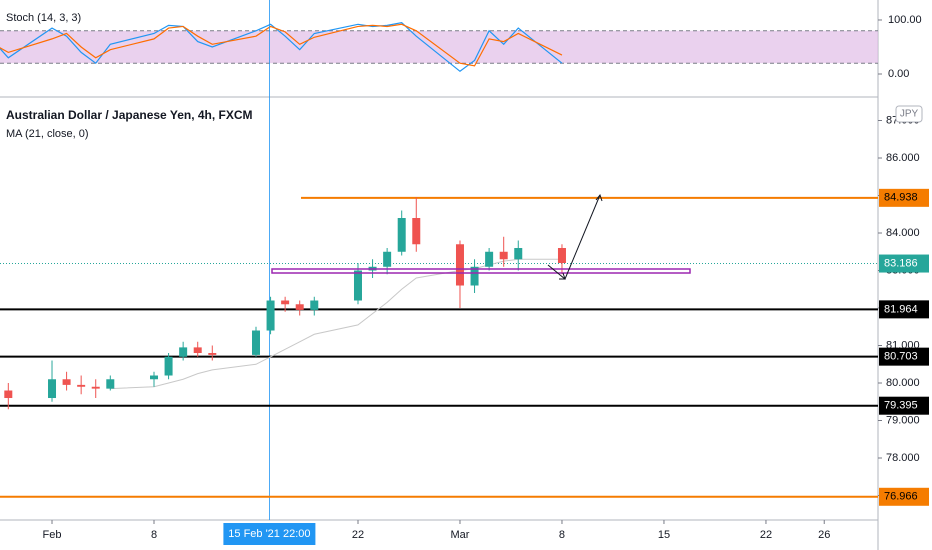  Describe the element at coordinates (903, 458) in the screenshot. I see `y-tick-label: 78.000` at that location.